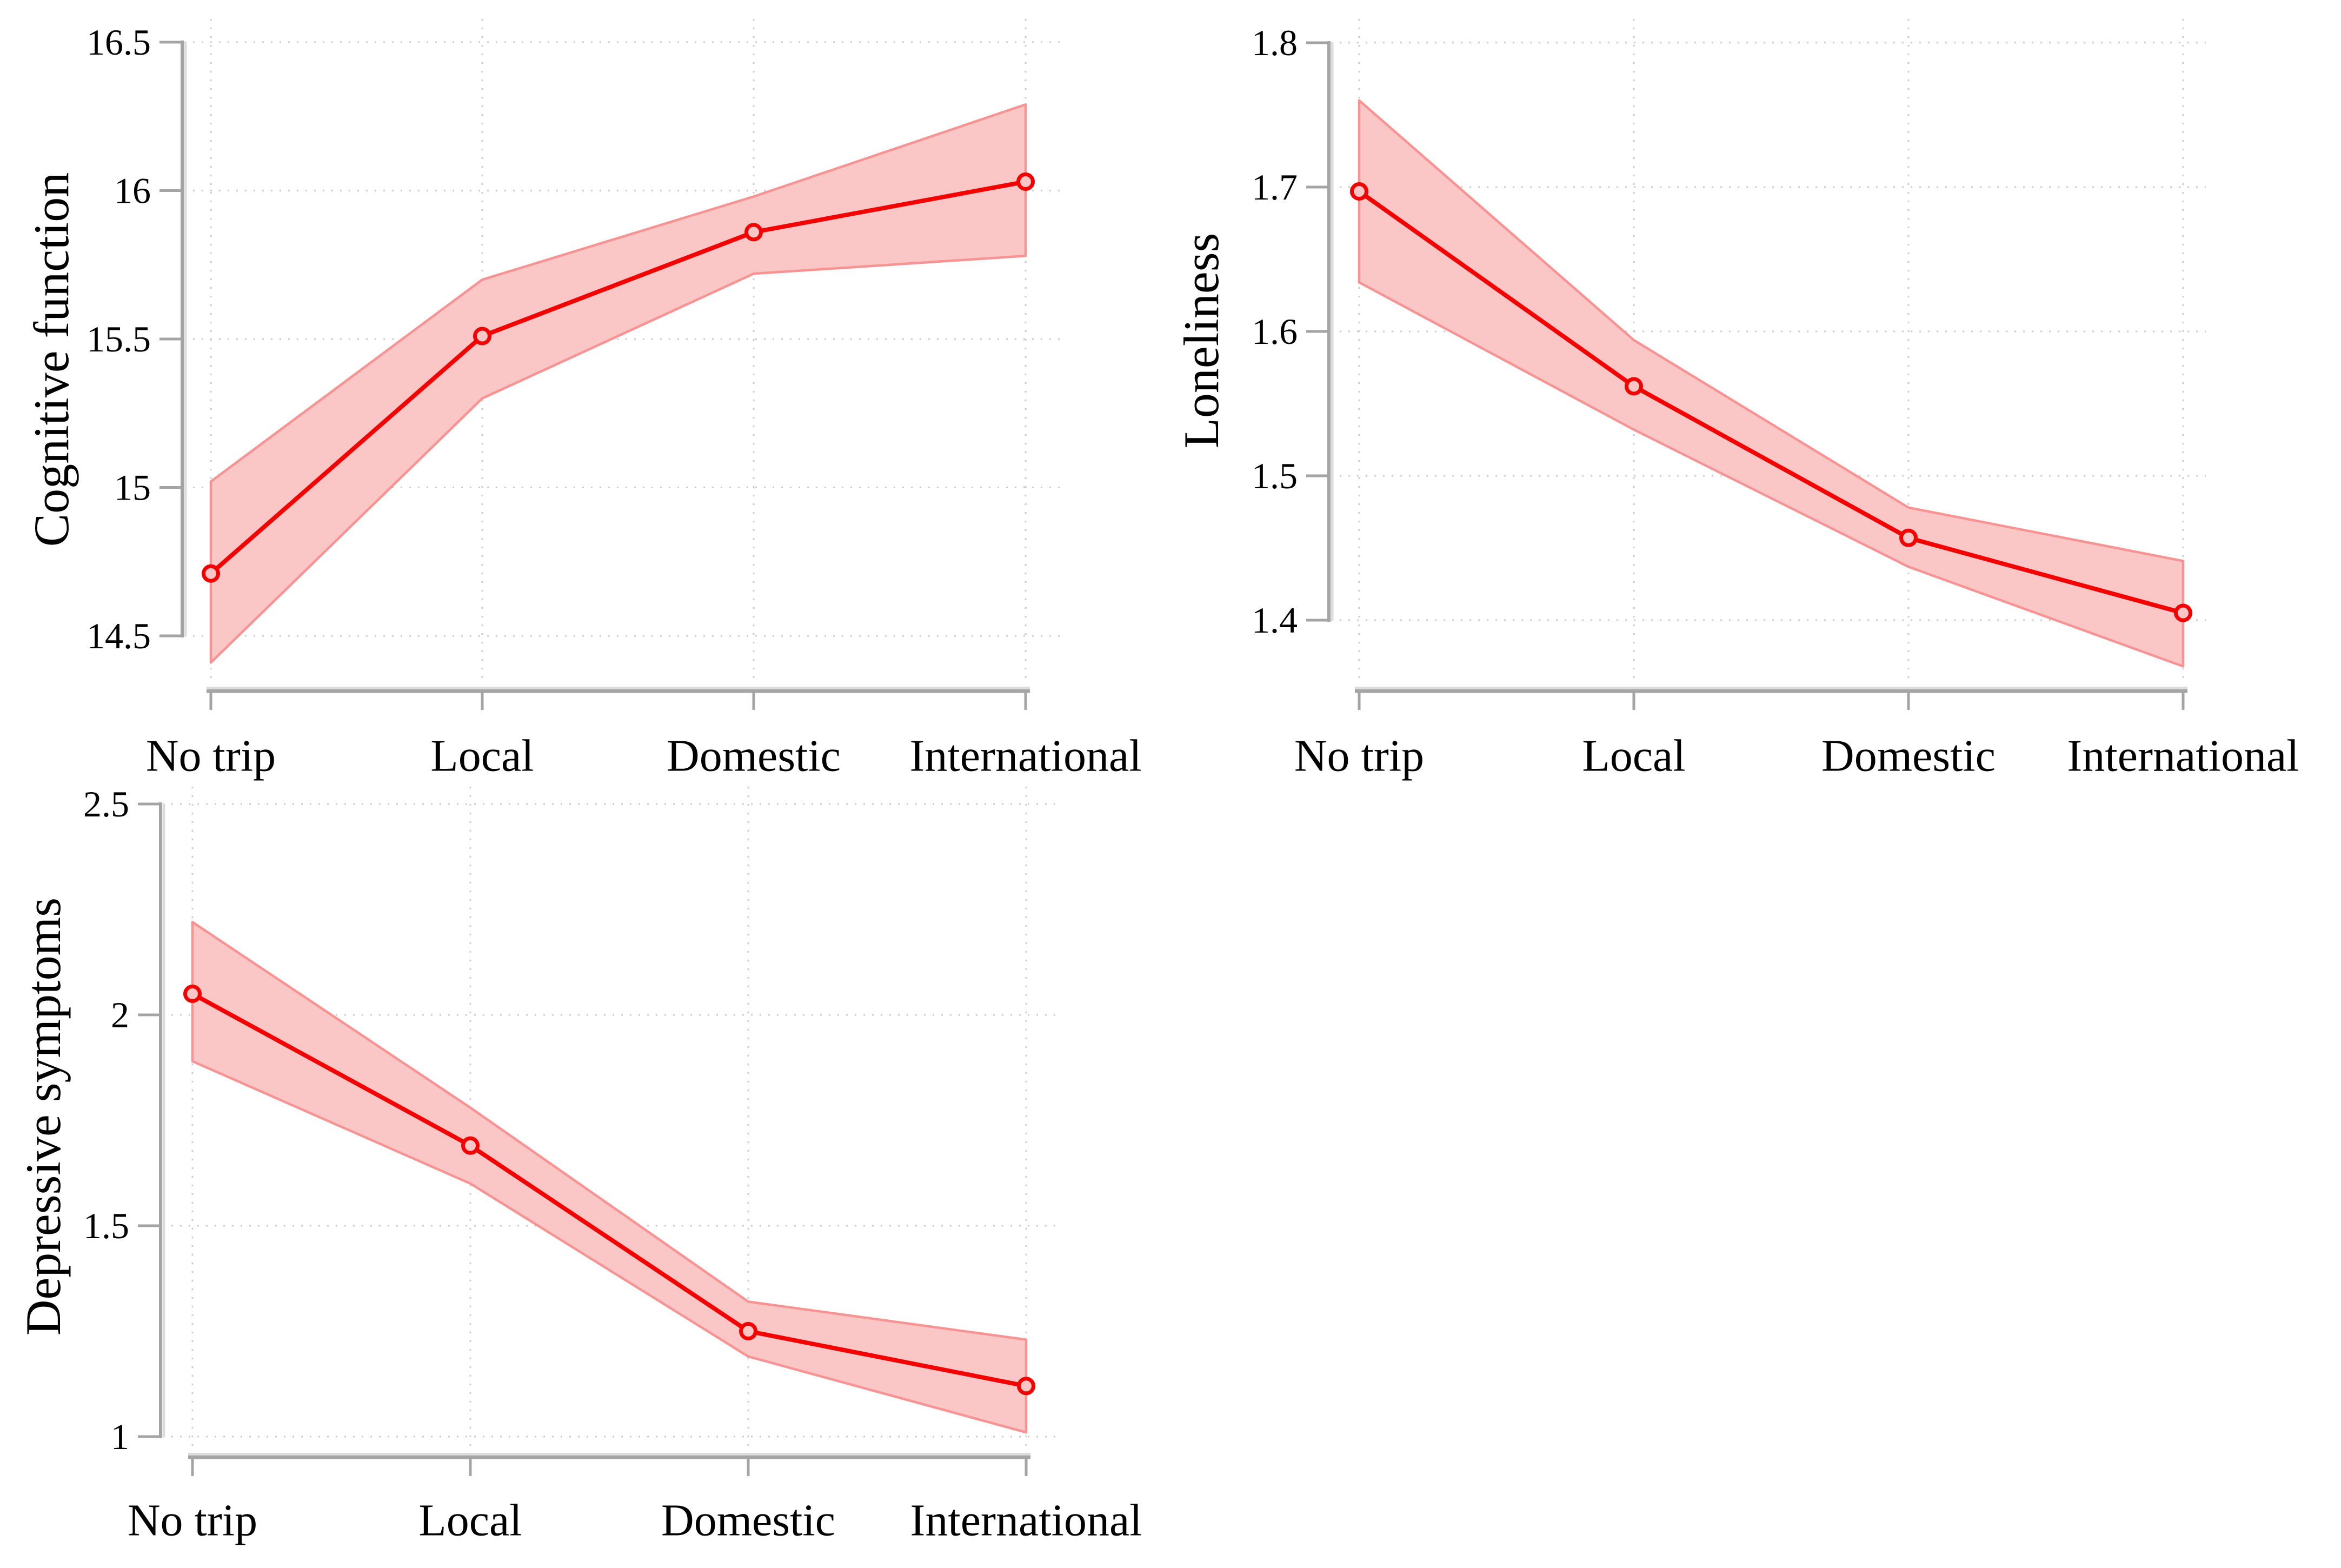 This screenshot has height=1568, width=2341. I want to click on y-tick-label-depressive-symptoms-1: 2, so click(120, 1014).